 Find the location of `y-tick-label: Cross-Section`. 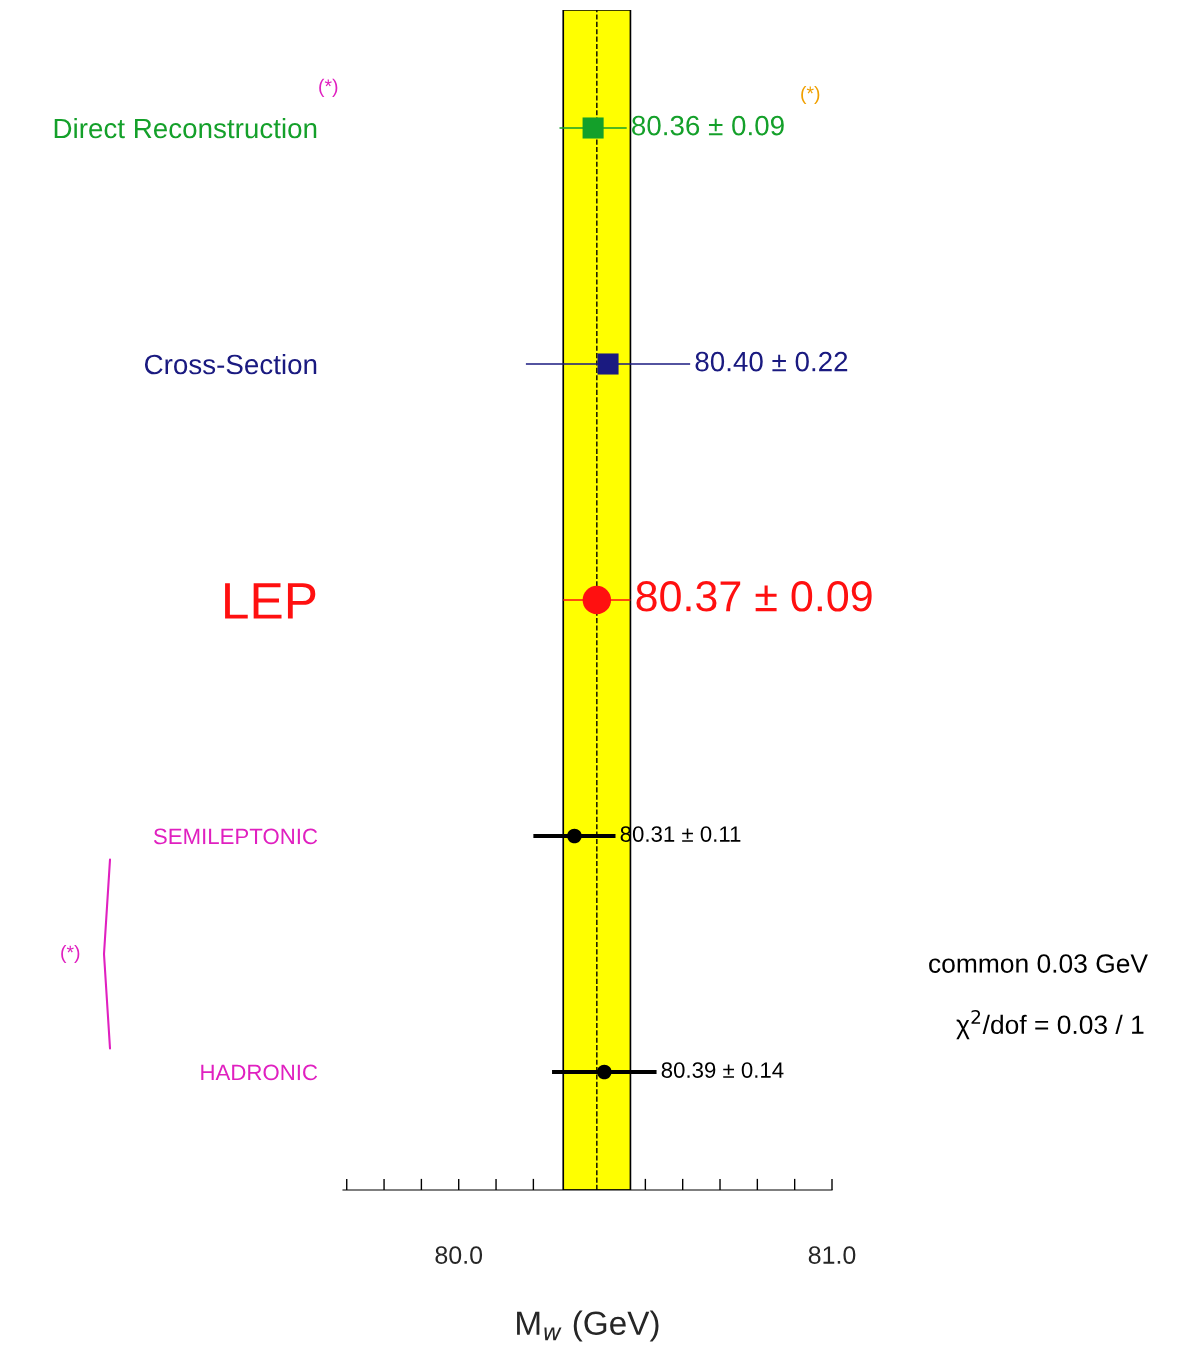

y-tick-label: Cross-Section is located at coordinates (230, 364).